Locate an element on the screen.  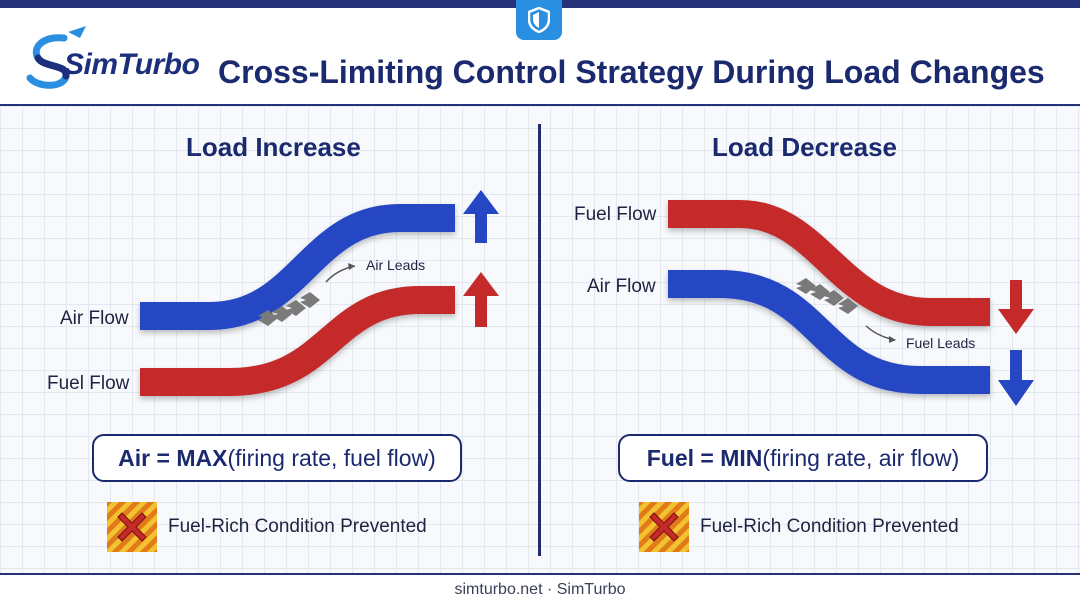
left-status-text: Fuel-Rich Condition Prevented is located at coordinates (297, 526).